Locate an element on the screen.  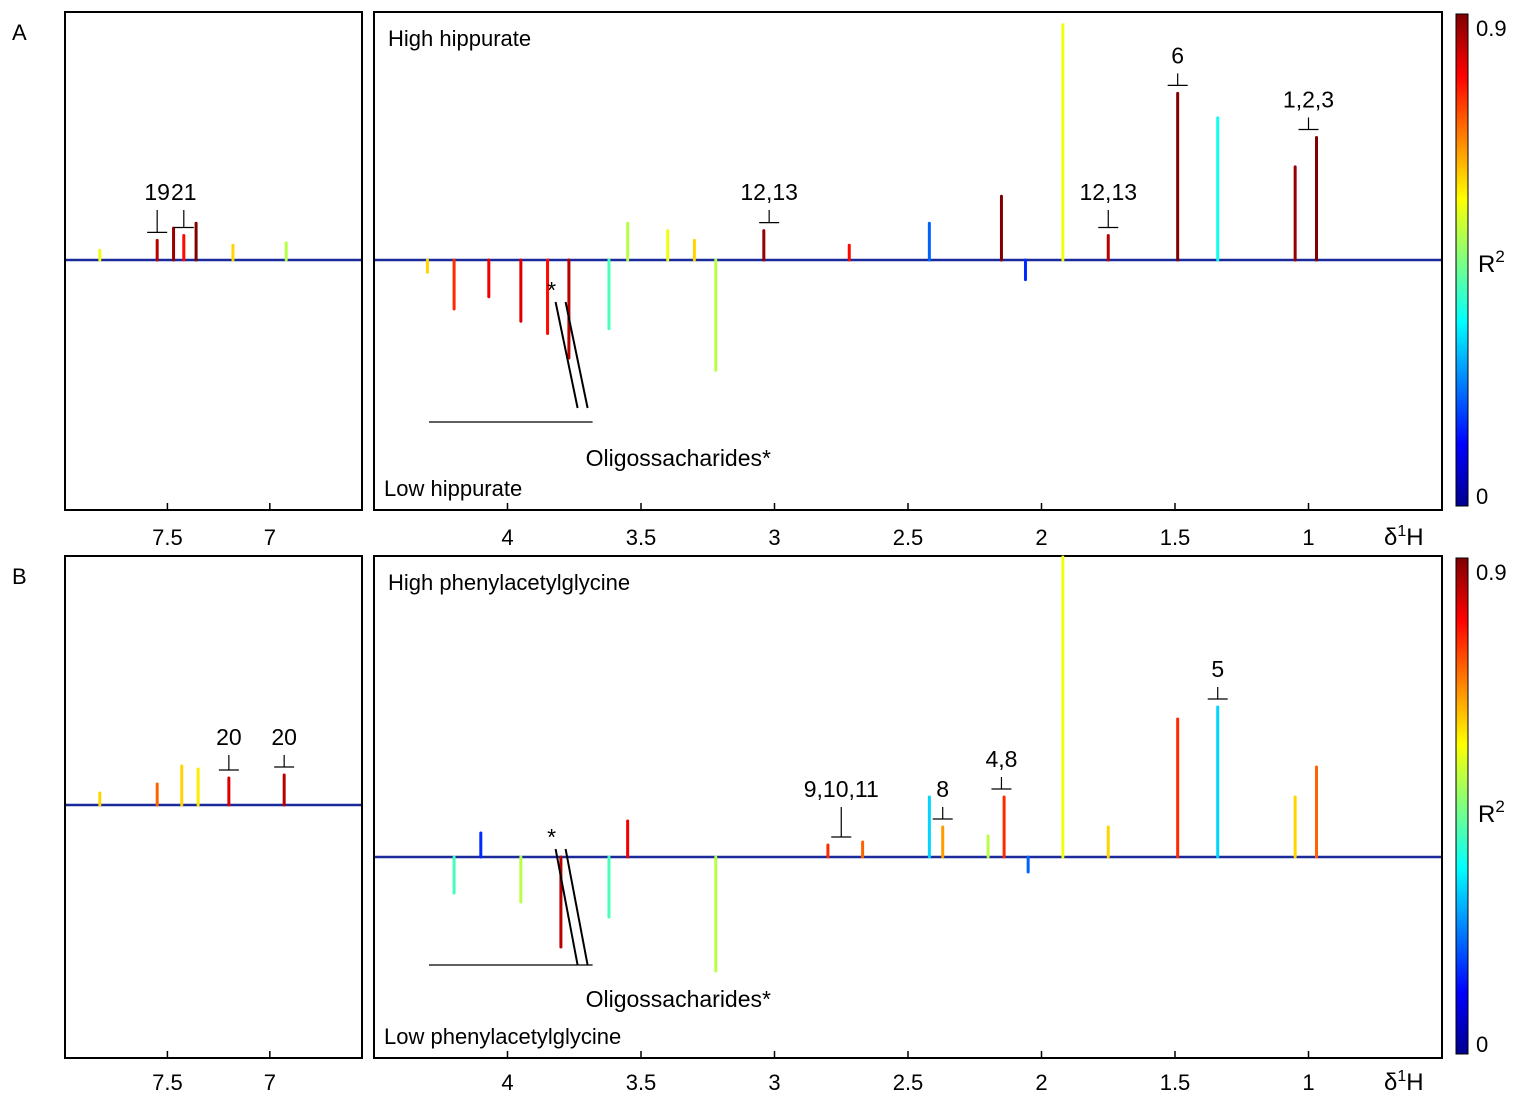
panel-letter: B is located at coordinates (19, 576).